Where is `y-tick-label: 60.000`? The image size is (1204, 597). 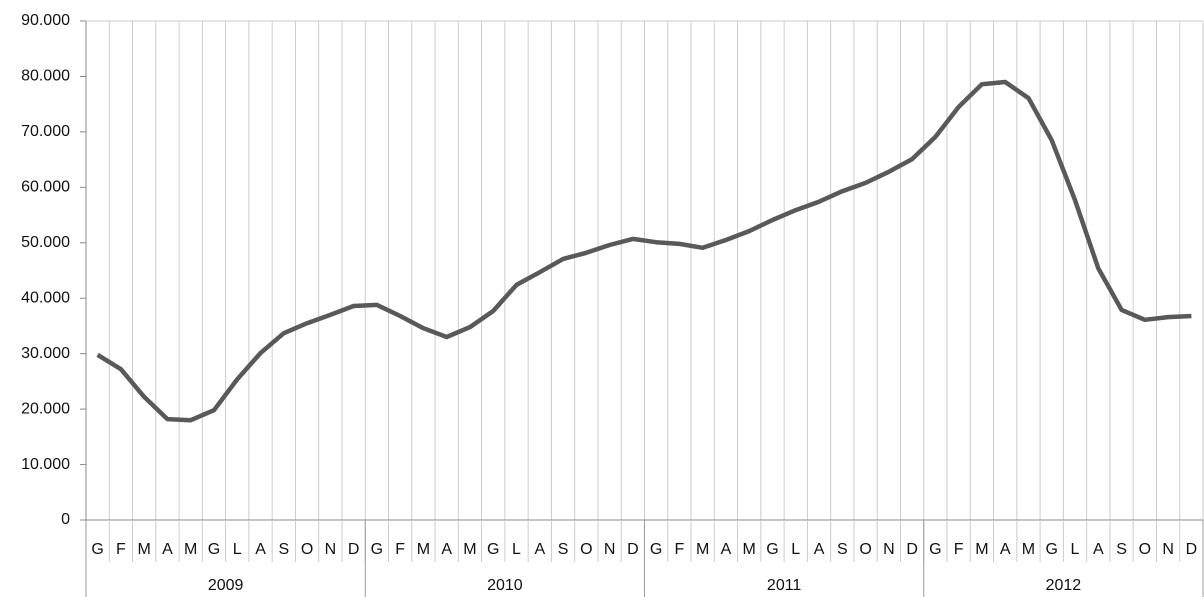
y-tick-label: 60.000 is located at coordinates (45, 187).